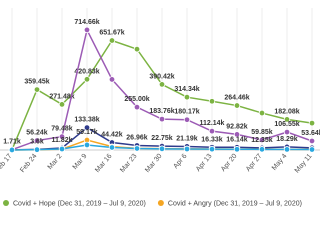 The height and width of the screenshot is (240, 320). Describe the element at coordinates (128, 163) in the screenshot. I see `x-tick-label: Mar 23` at that location.